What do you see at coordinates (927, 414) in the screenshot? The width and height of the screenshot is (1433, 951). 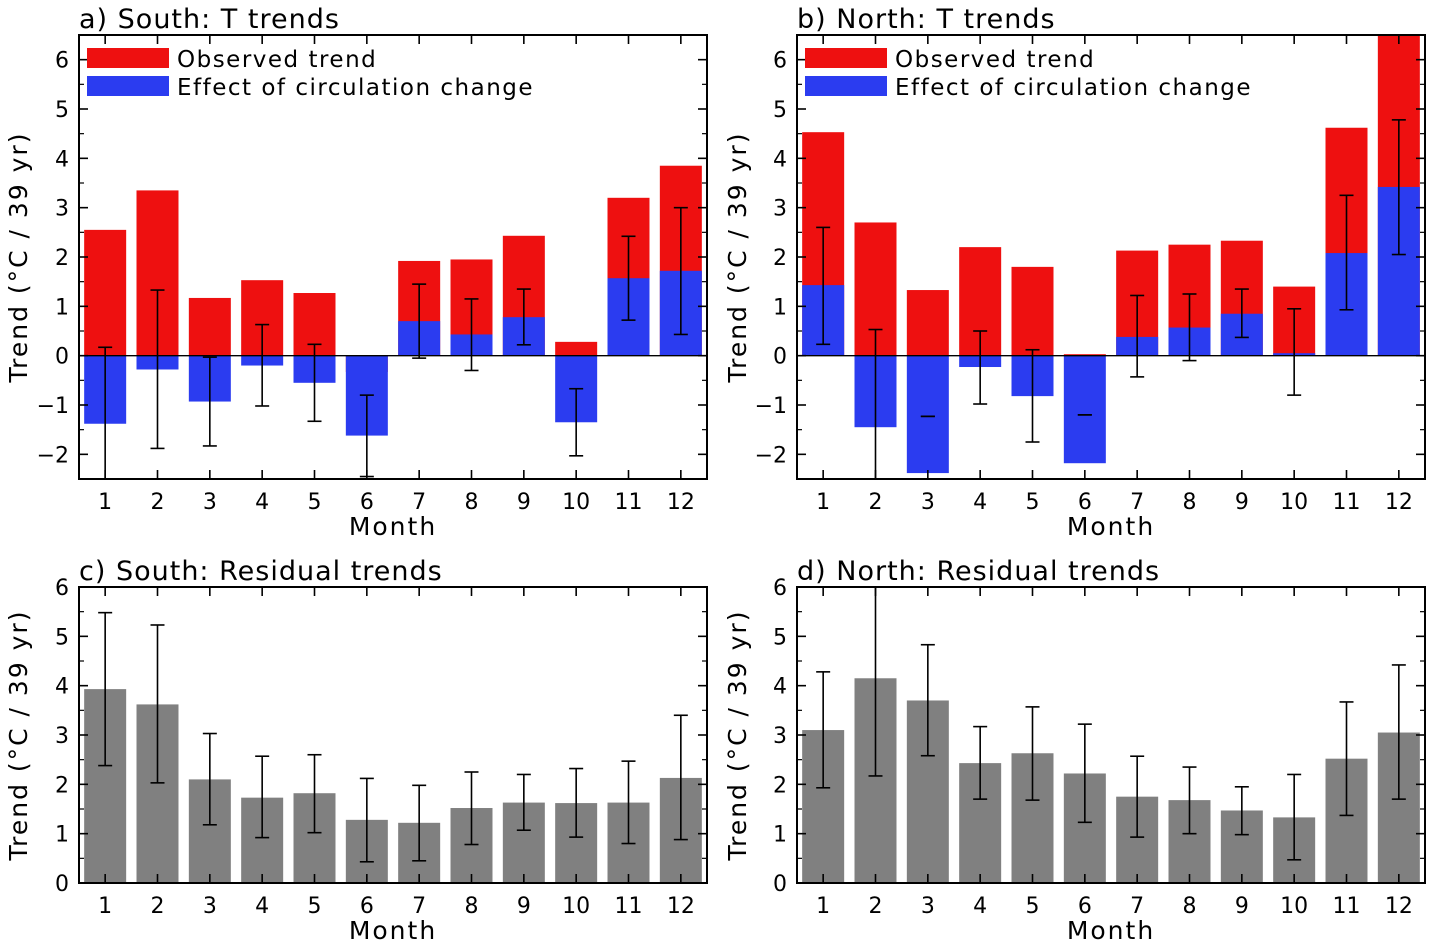 I see `bar-s1-m3` at bounding box center [927, 414].